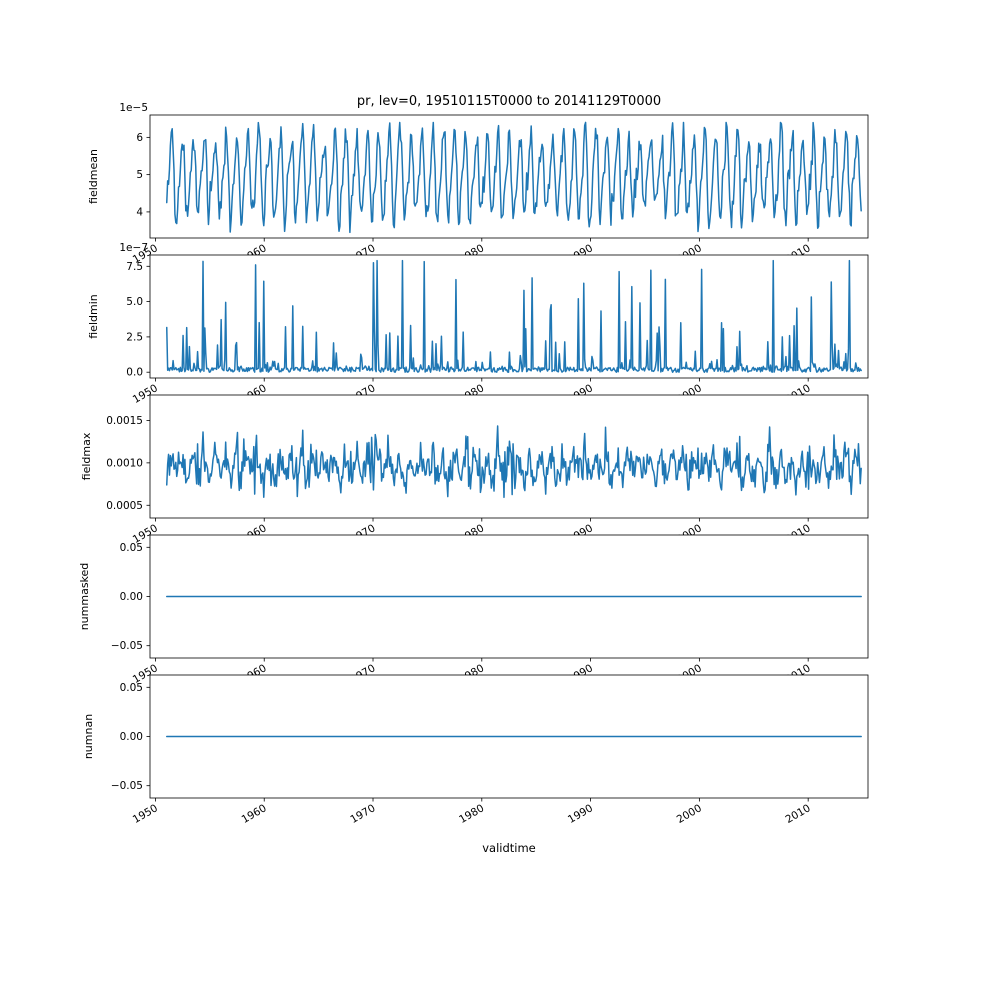 The width and height of the screenshot is (1000, 1000). What do you see at coordinates (138, 320) in the screenshot?
I see `y-tick-labels: 0.0 2.5 5.0 7.5` at bounding box center [138, 320].